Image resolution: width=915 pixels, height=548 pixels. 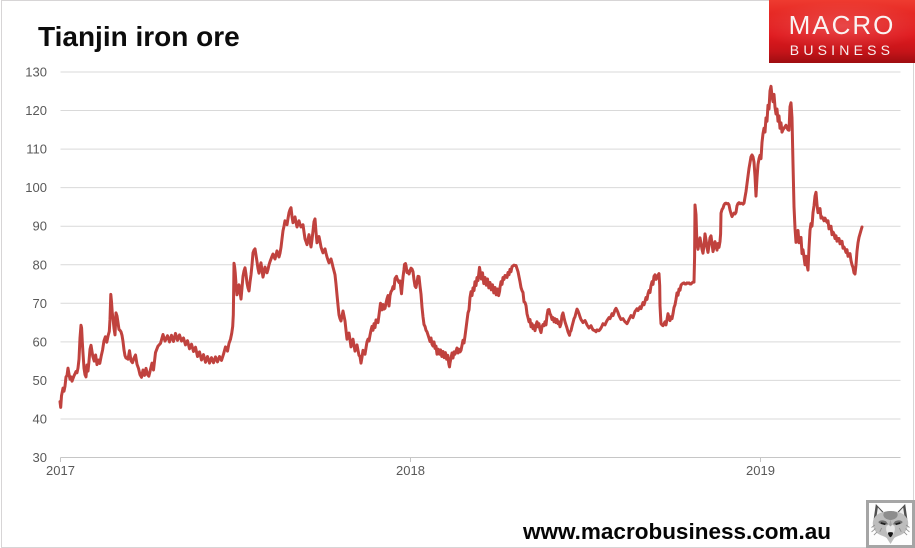 I want to click on y-axis-label-50: 50, so click(x=40, y=380).